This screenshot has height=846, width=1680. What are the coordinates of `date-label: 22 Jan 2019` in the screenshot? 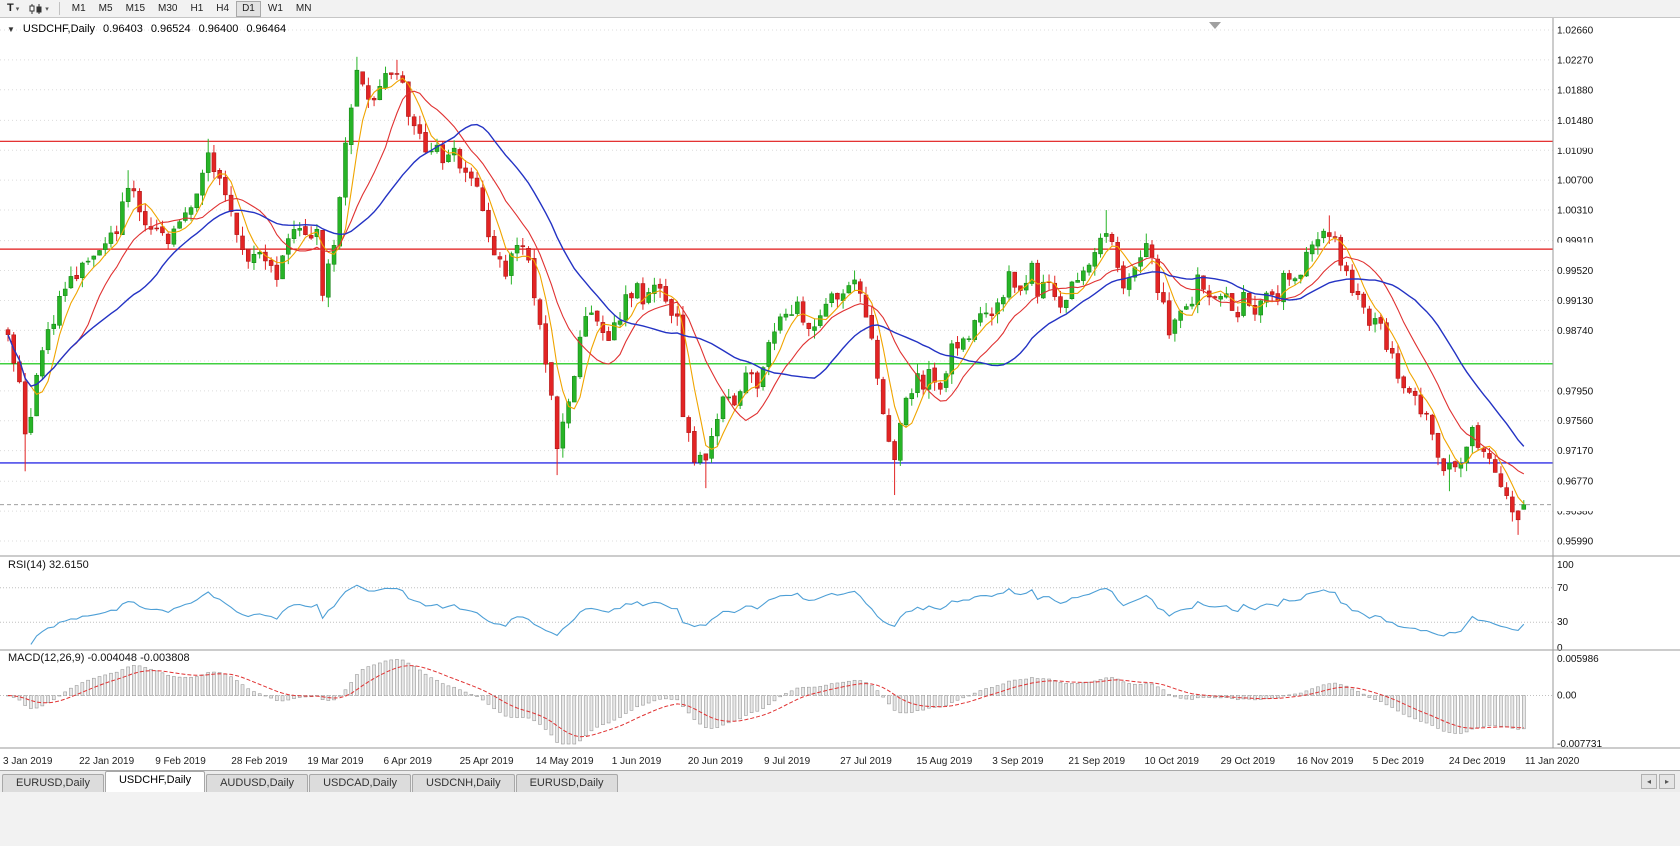 It's located at (106, 761).